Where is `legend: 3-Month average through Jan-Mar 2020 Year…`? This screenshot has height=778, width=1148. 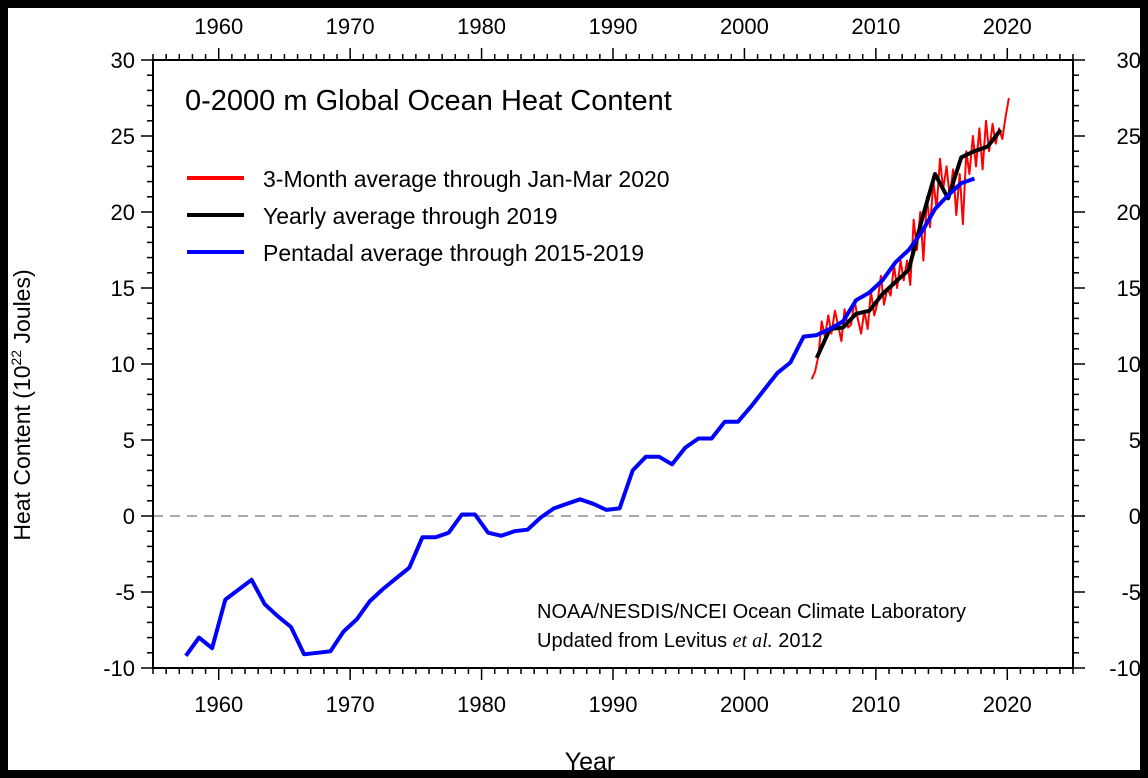 legend: 3-Month average through Jan-Mar 2020 Year… is located at coordinates (428, 216).